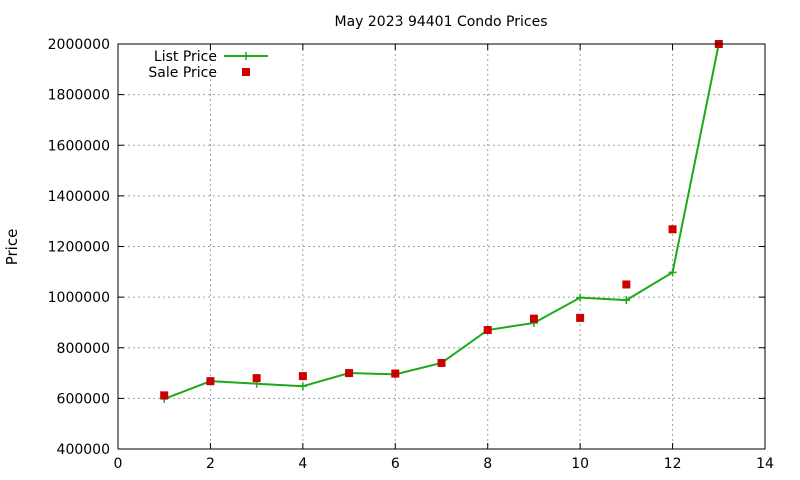 The height and width of the screenshot is (480, 800). I want to click on y-axis-label: Price, so click(12, 247).